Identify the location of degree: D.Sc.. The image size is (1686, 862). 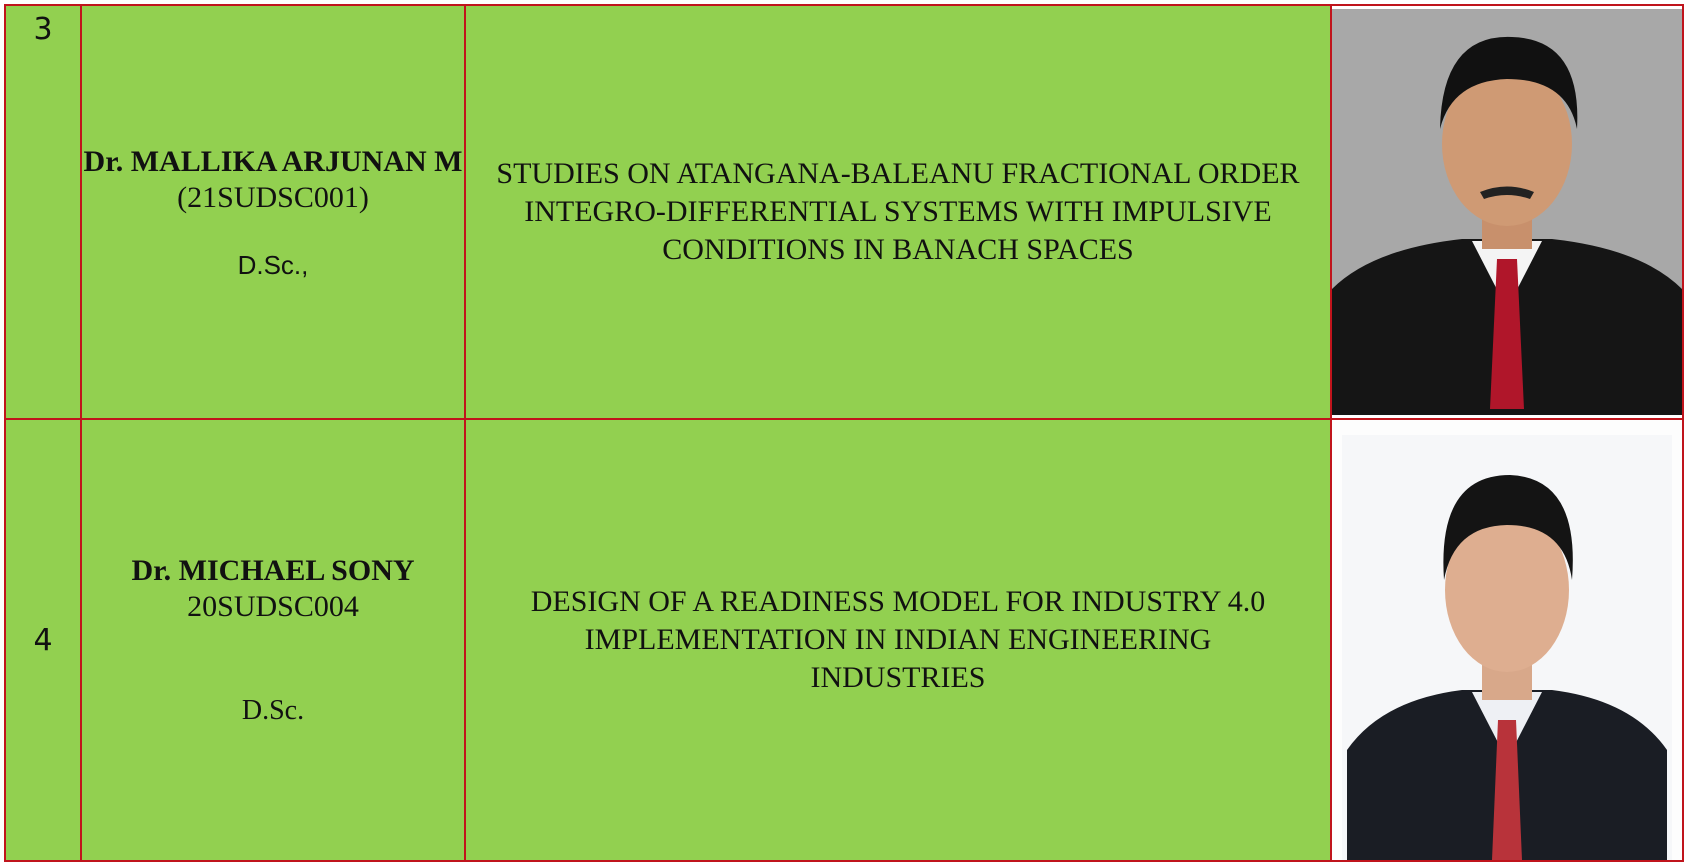
(273, 710).